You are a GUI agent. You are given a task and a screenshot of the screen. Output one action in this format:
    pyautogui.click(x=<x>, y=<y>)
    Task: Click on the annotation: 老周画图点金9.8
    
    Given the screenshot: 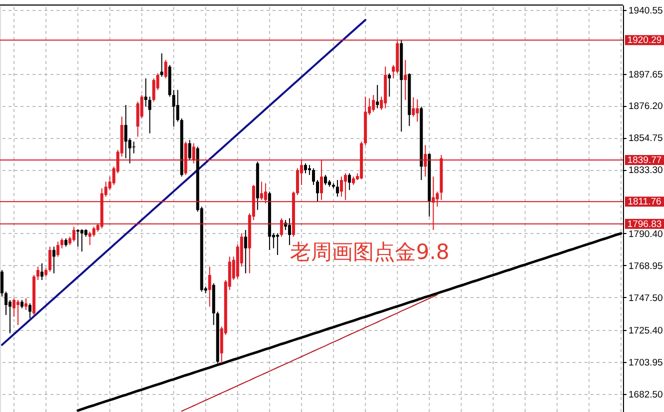 What is the action you would take?
    pyautogui.click(x=370, y=252)
    